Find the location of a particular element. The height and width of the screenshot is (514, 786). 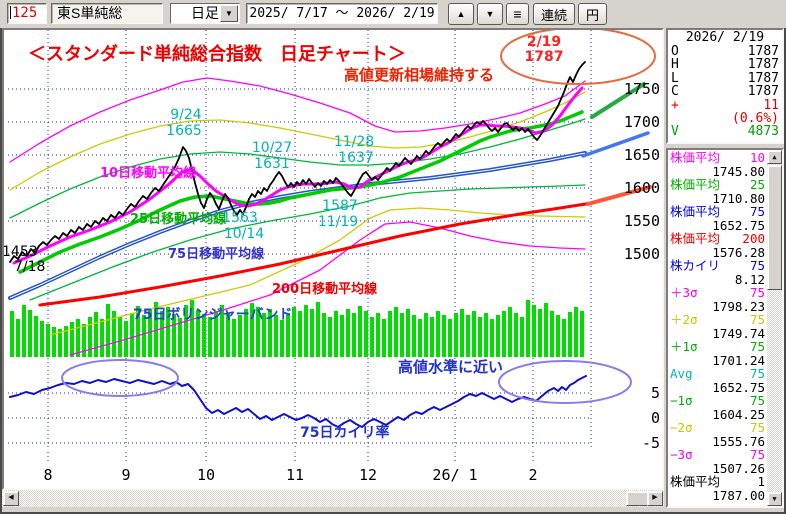

indicator-item: 株価平均 25 1710.80 is located at coordinates (717, 191).